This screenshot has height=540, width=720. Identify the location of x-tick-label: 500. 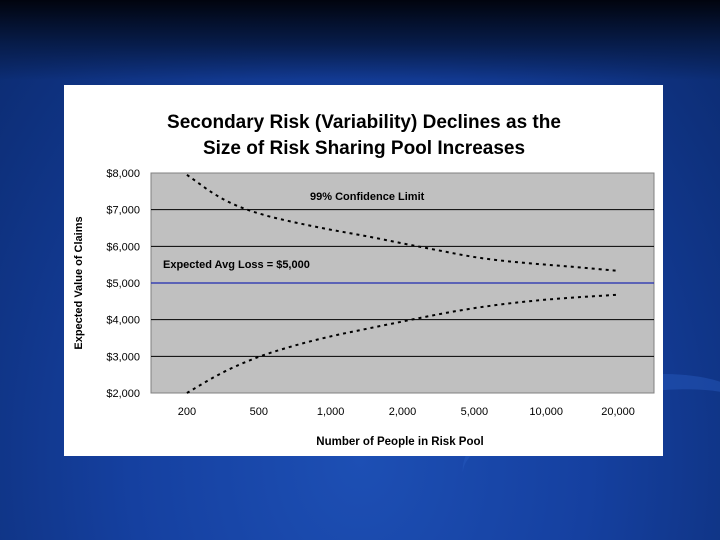
(259, 412).